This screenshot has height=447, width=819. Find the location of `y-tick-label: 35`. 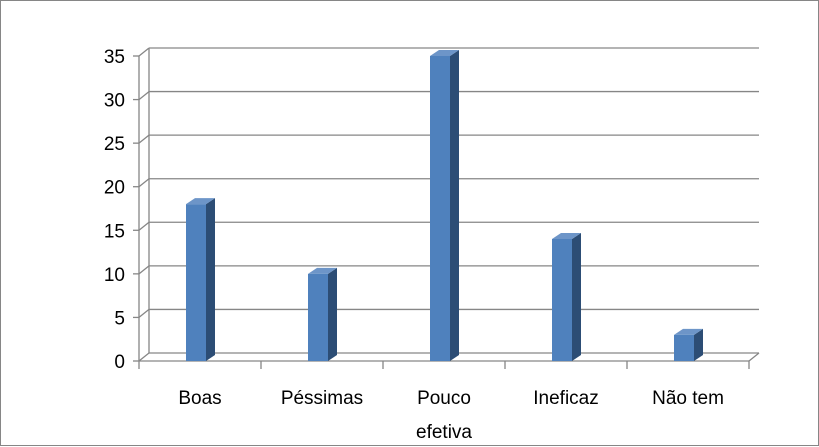

y-tick-label: 35 is located at coordinates (114, 57).